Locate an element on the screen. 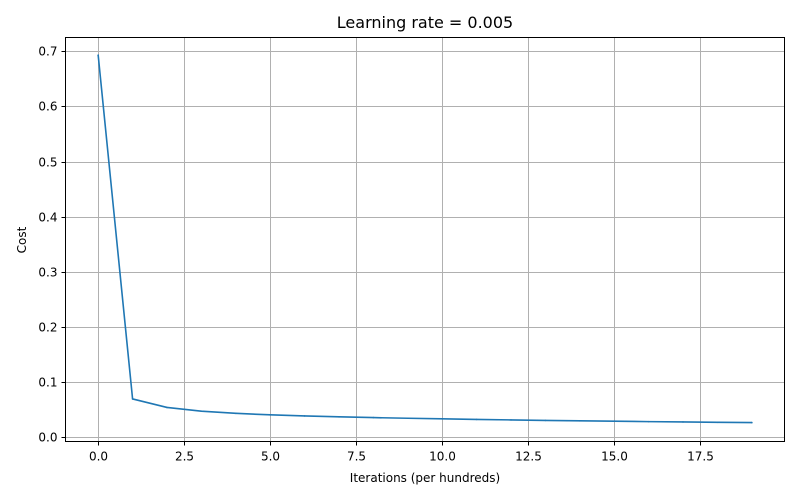 Image resolution: width=800 pixels, height=500 pixels. x-tick-label: 12.5 is located at coordinates (528, 457).